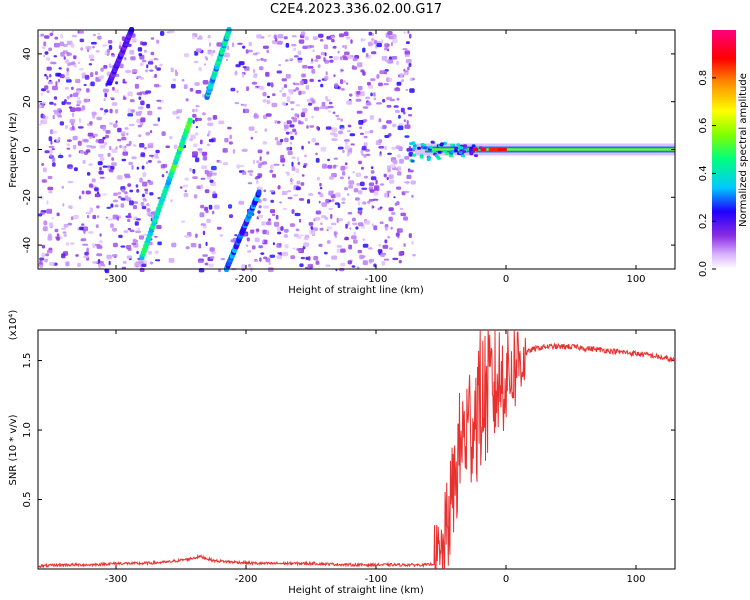 Image resolution: width=750 pixels, height=600 pixels. Describe the element at coordinates (703, 269) in the screenshot. I see `colorbar-tick-label: 0.0` at that location.